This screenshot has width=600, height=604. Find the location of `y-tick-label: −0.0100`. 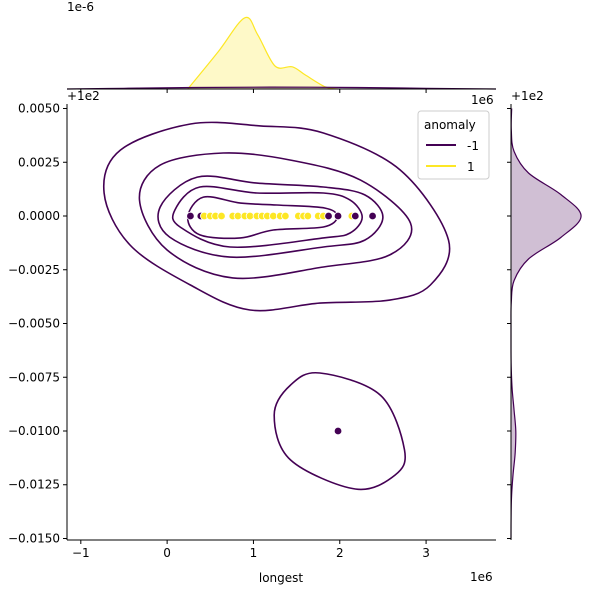

y-tick-label: −0.0100 is located at coordinates (34, 431).